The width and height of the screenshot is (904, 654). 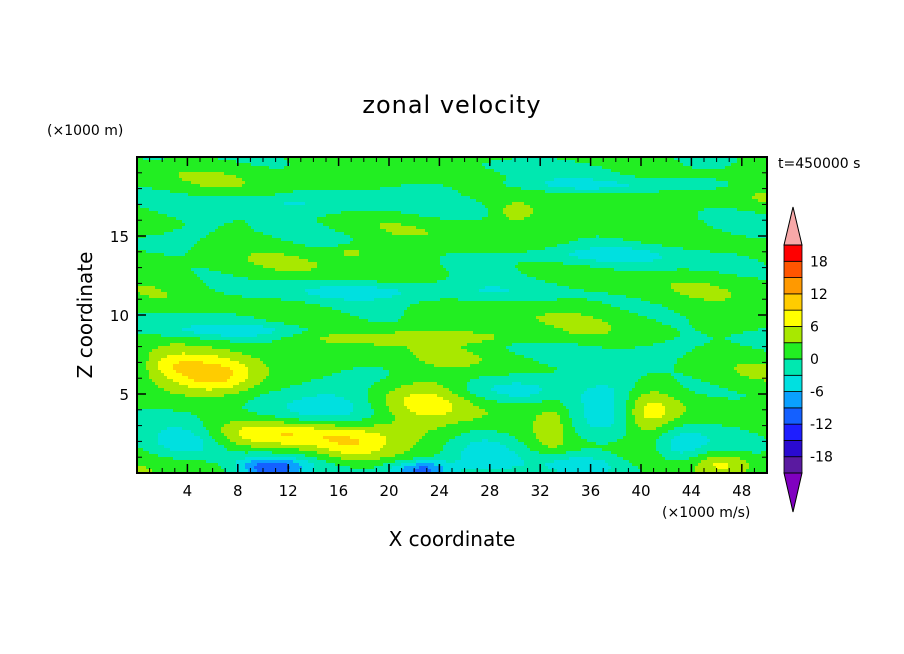 I want to click on y-tick-label: 10, so click(x=119, y=316).